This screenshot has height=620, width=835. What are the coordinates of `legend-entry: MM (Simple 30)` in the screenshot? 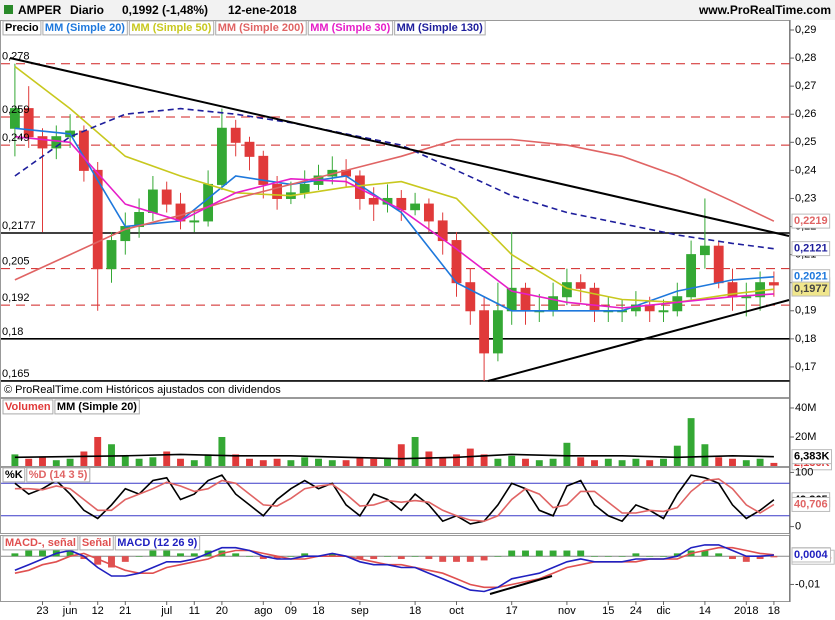 It's located at (350, 28).